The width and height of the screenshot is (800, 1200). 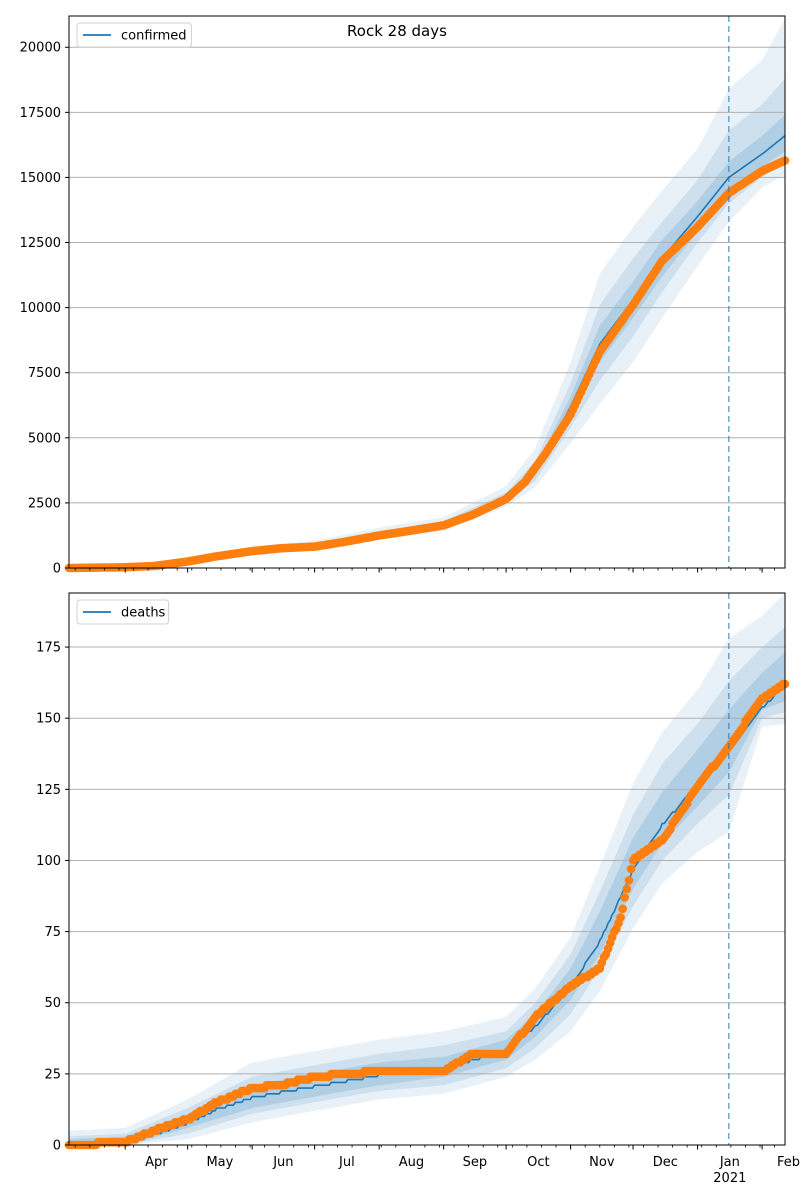 What do you see at coordinates (48, 648) in the screenshot?
I see `y-tick-label: 175` at bounding box center [48, 648].